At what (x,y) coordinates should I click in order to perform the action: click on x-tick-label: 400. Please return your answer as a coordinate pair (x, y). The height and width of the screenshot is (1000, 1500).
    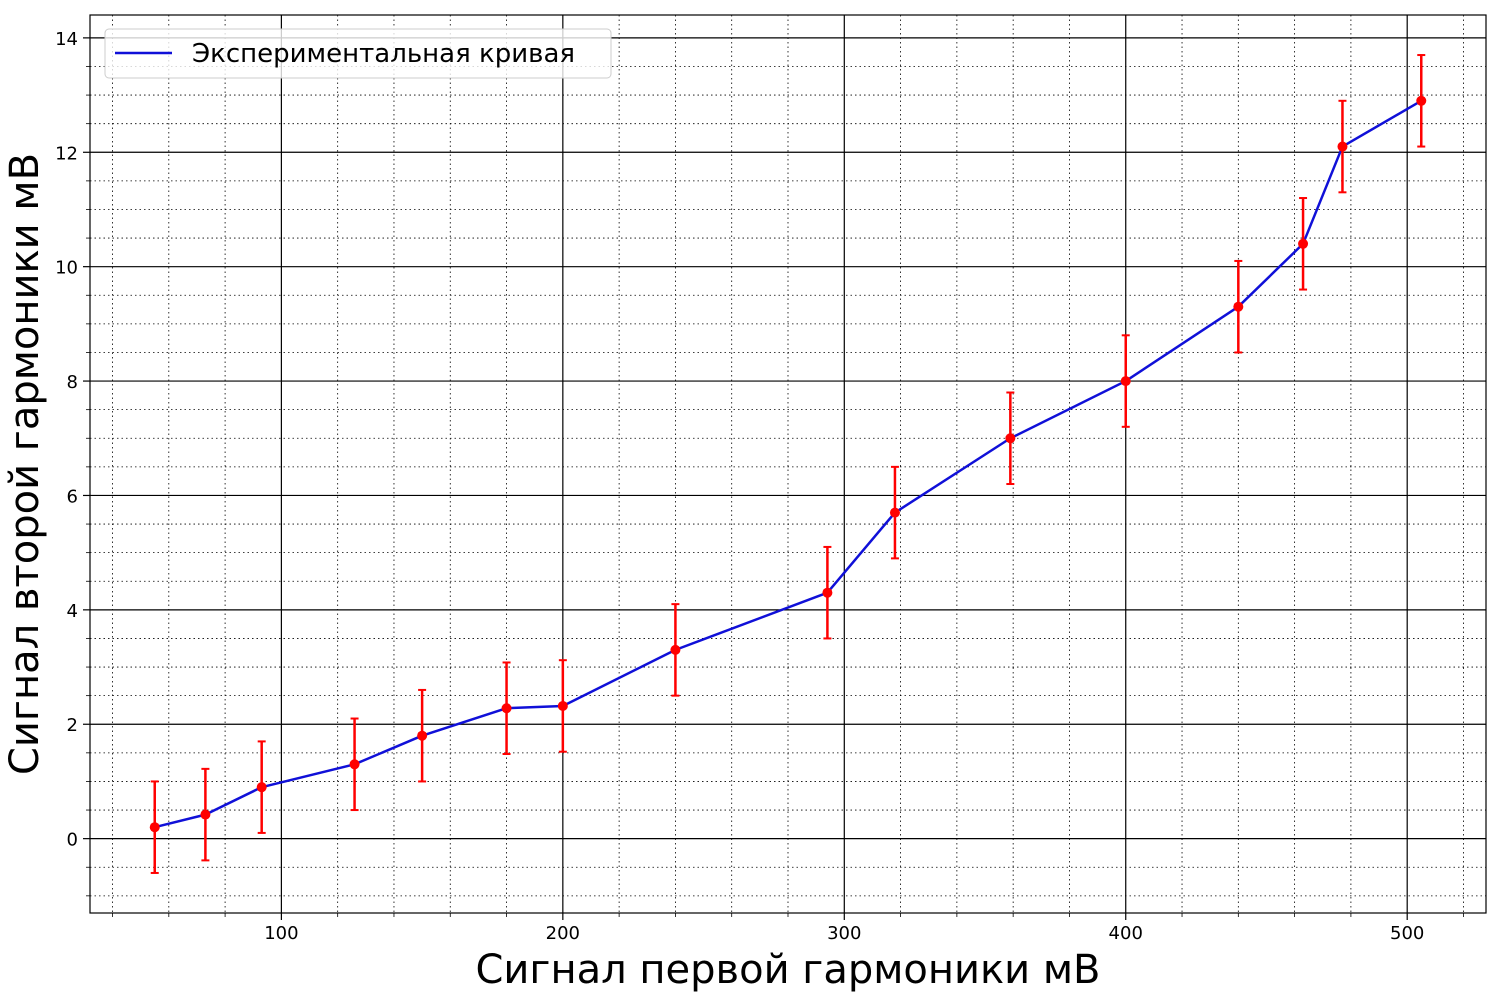
    Looking at the image, I should click on (1126, 933).